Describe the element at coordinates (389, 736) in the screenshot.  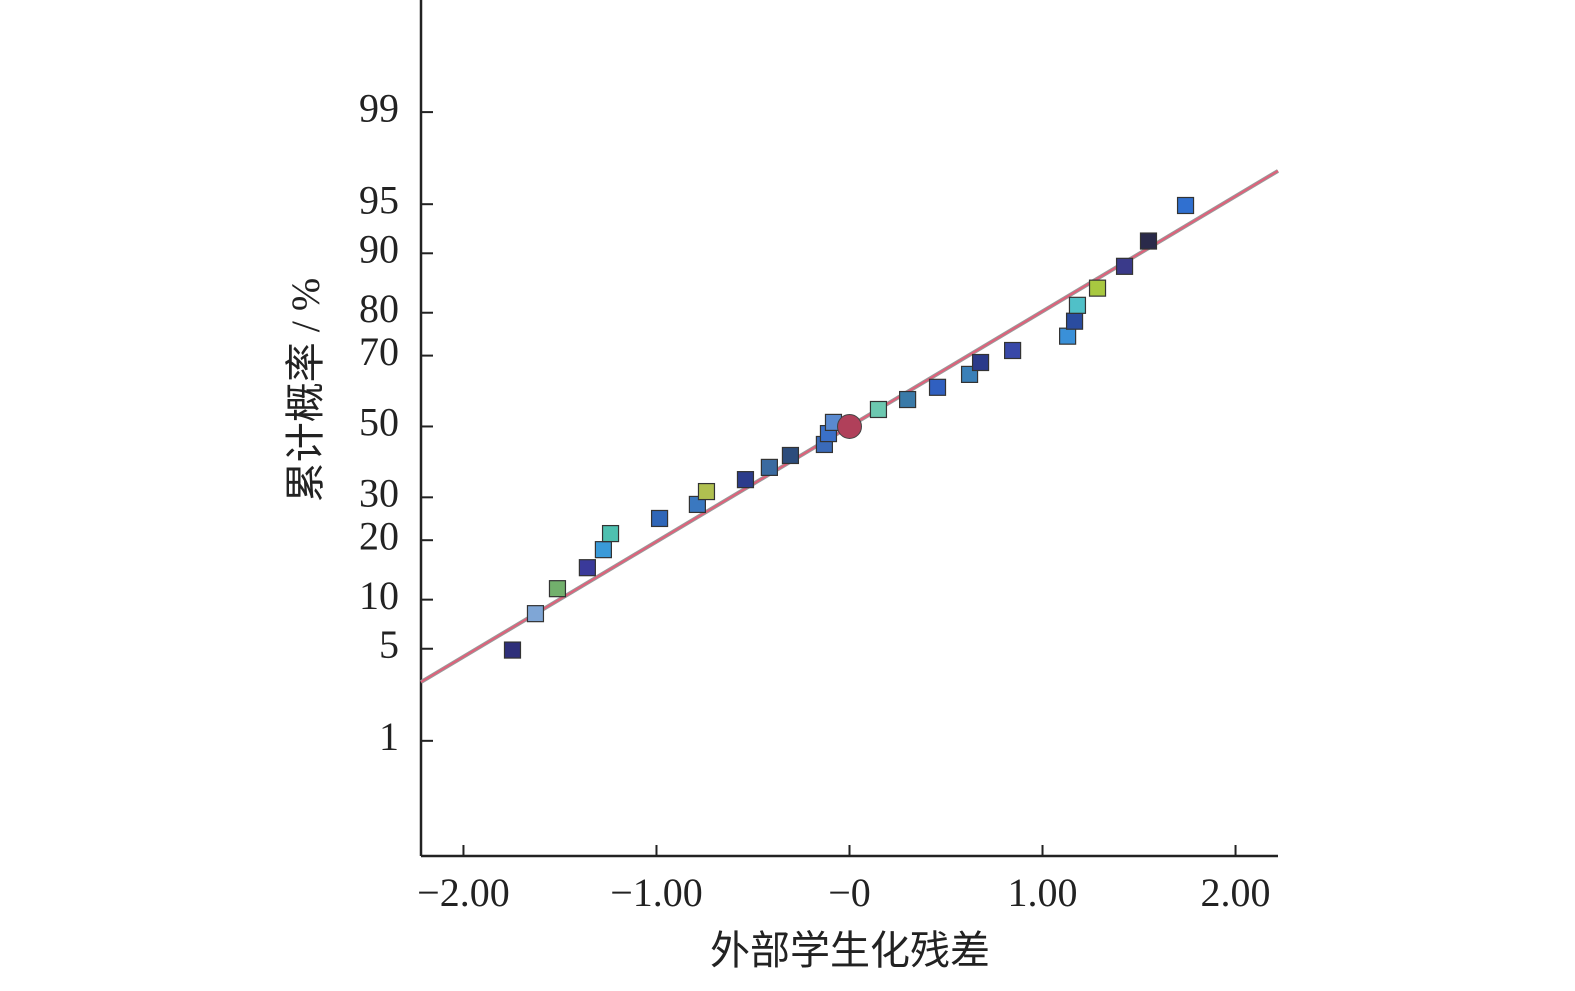
I see `y-tick-label: 1` at that location.